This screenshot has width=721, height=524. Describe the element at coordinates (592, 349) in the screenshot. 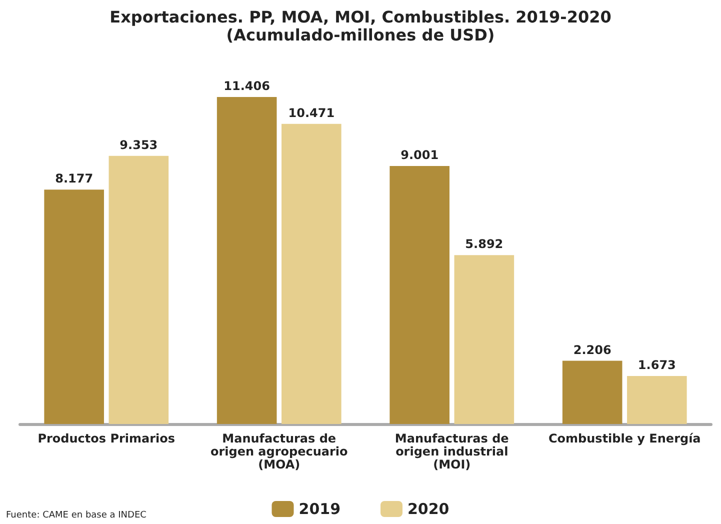

I see `data-label: 2.206` at that location.